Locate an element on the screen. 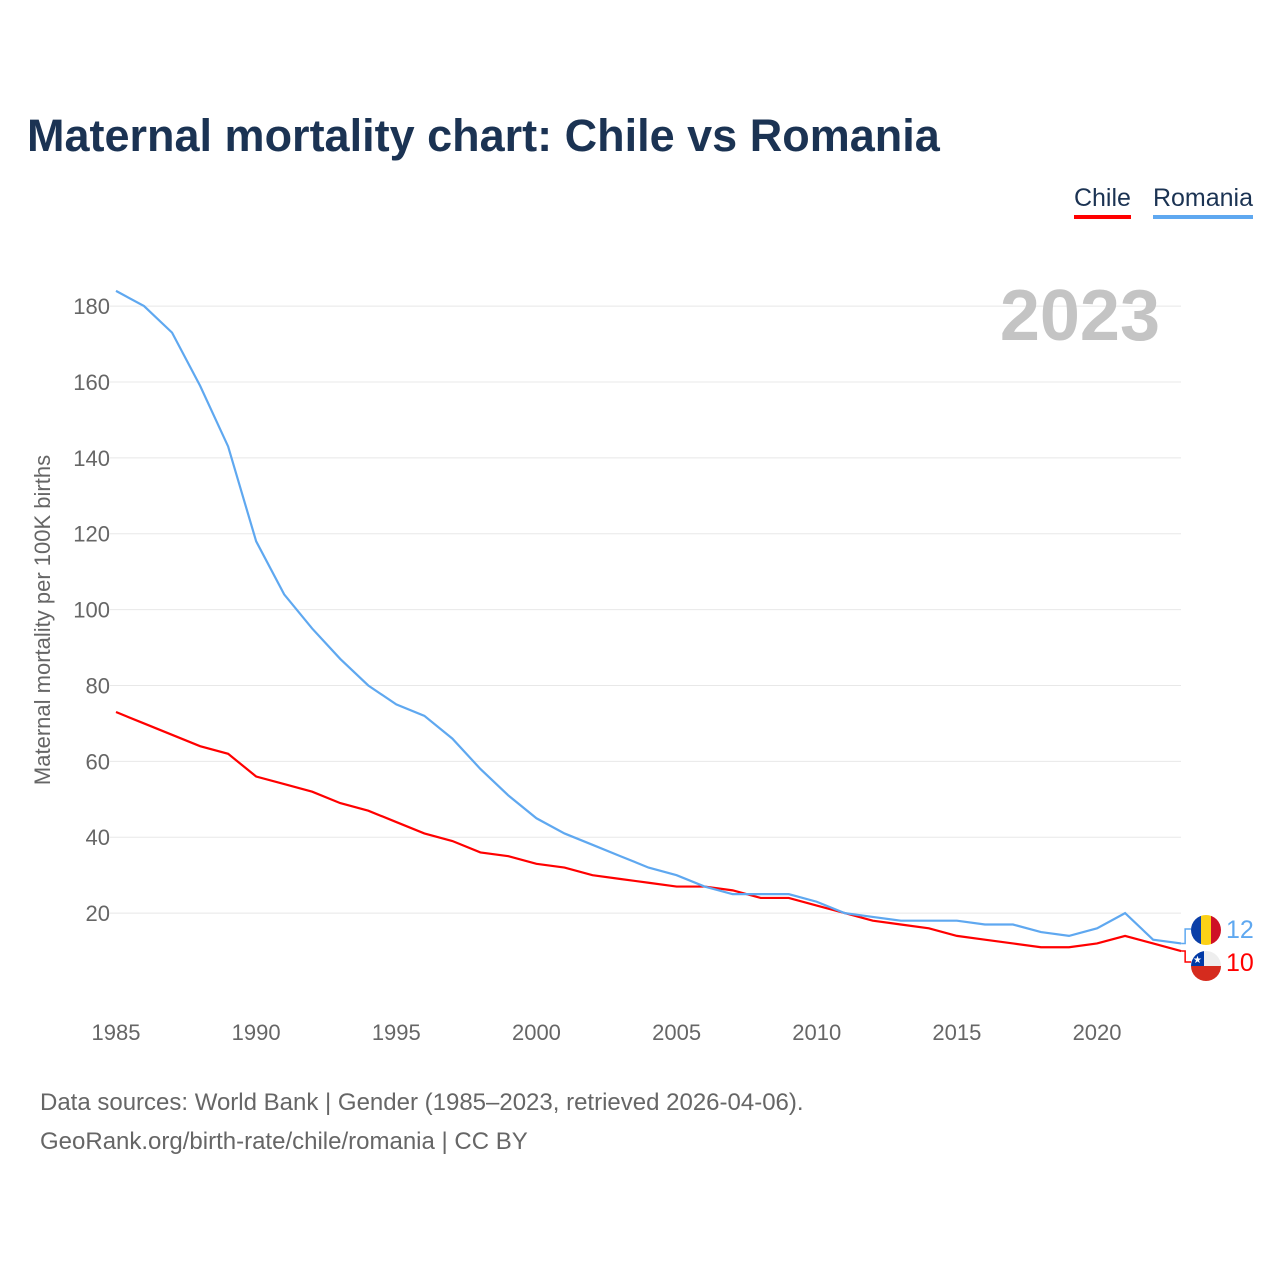 The height and width of the screenshot is (1280, 1280). y-tick-label: 120 is located at coordinates (91, 534).